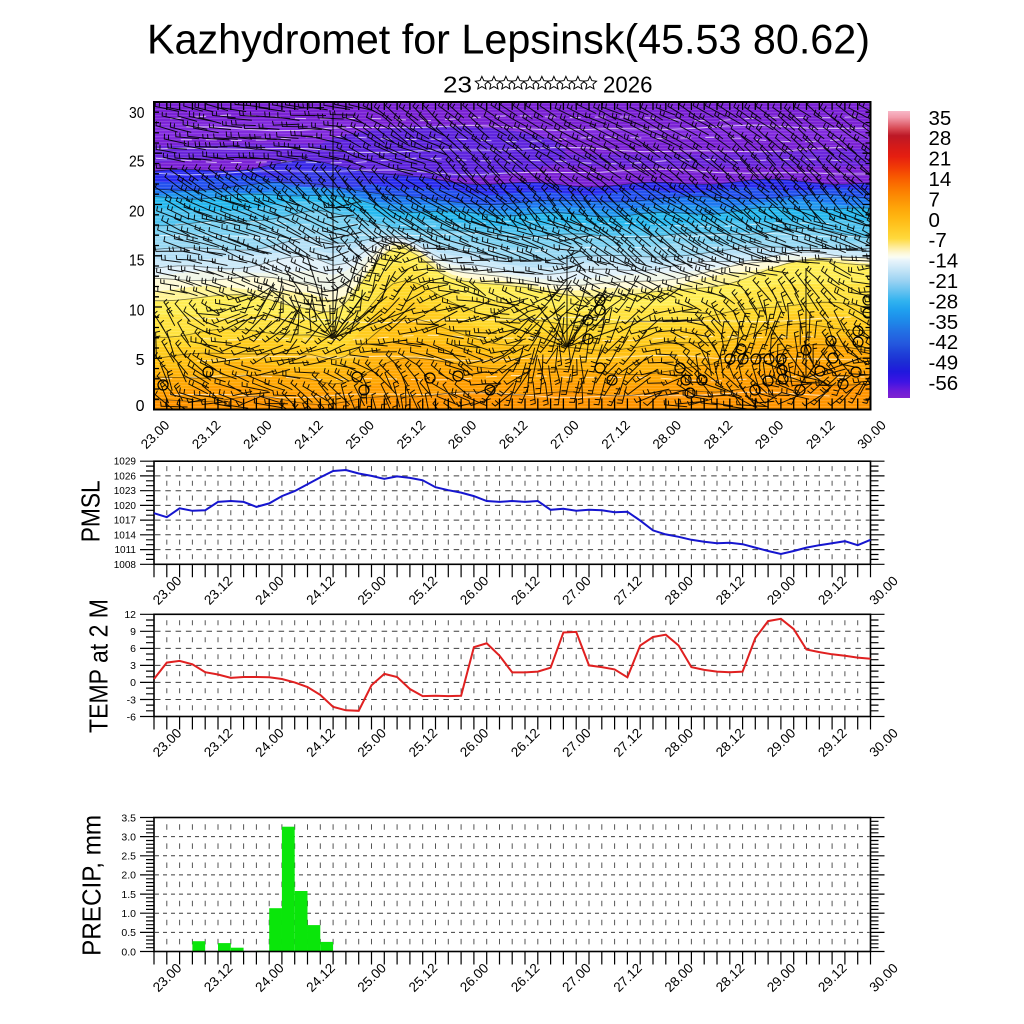 The width and height of the screenshot is (1024, 1024). Describe the element at coordinates (125, 491) in the screenshot. I see `svg-text: 1023` at that location.